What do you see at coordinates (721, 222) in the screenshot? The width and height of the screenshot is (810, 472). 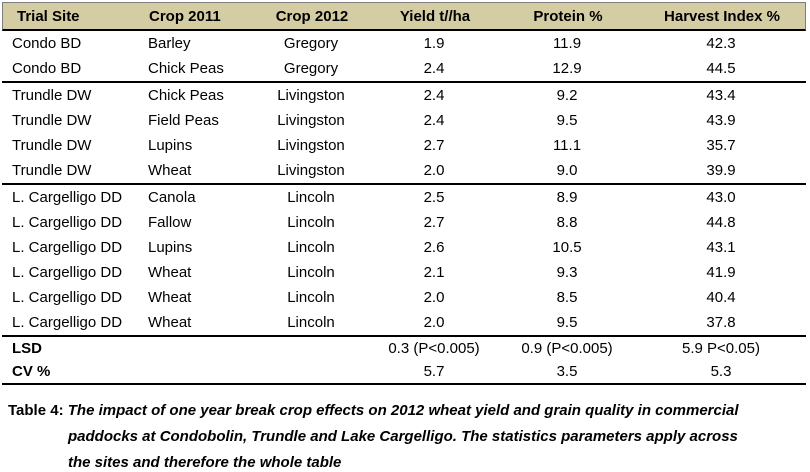 I see `cell-harvest: 44.8` at bounding box center [721, 222].